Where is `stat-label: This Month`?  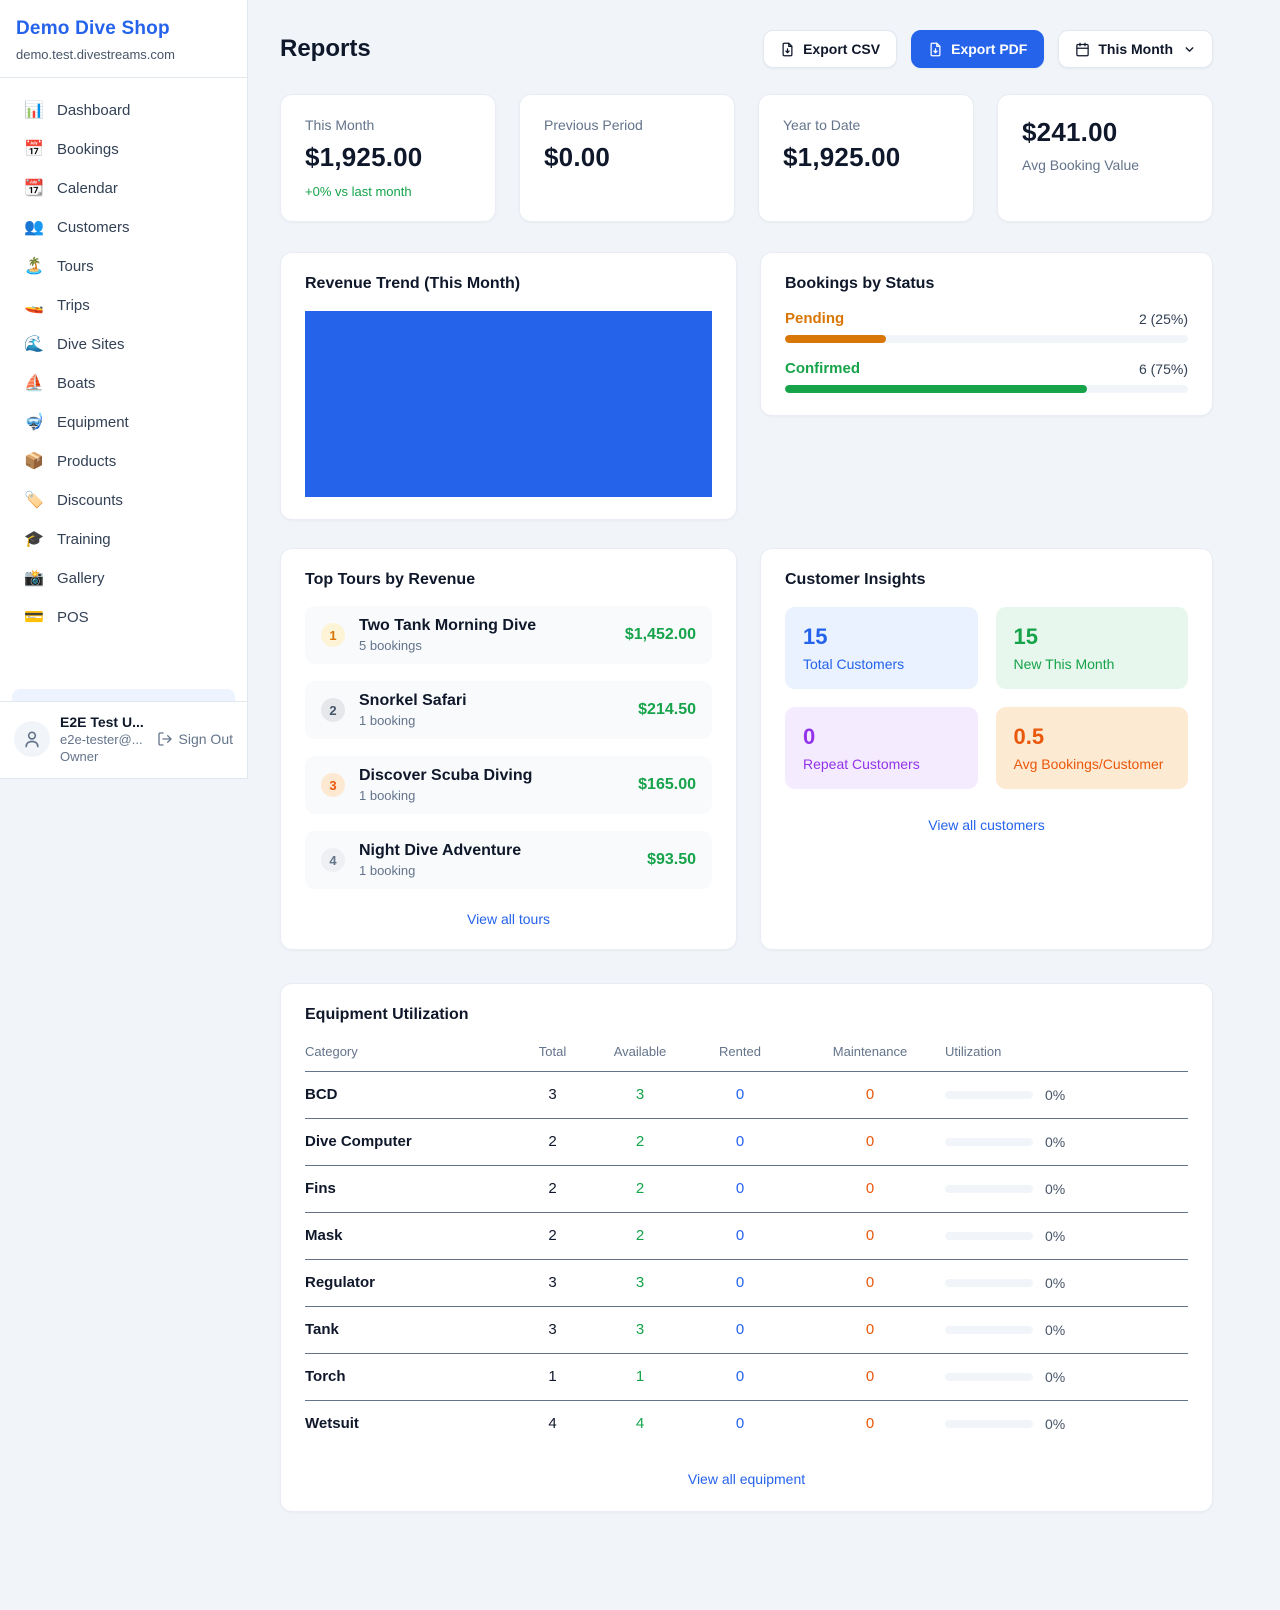
stat-label: This Month is located at coordinates (340, 125).